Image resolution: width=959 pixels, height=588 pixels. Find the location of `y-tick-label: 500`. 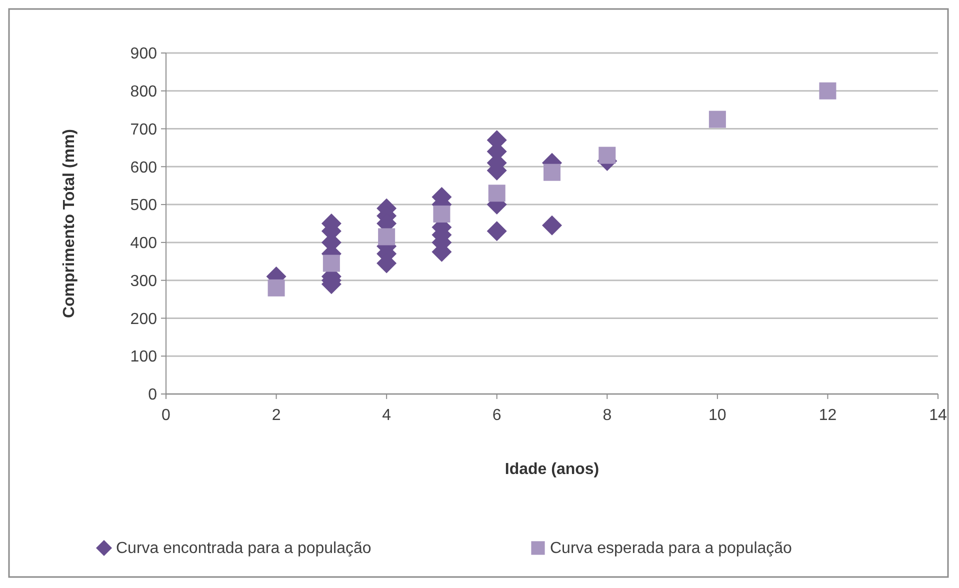

y-tick-label: 500 is located at coordinates (144, 205).